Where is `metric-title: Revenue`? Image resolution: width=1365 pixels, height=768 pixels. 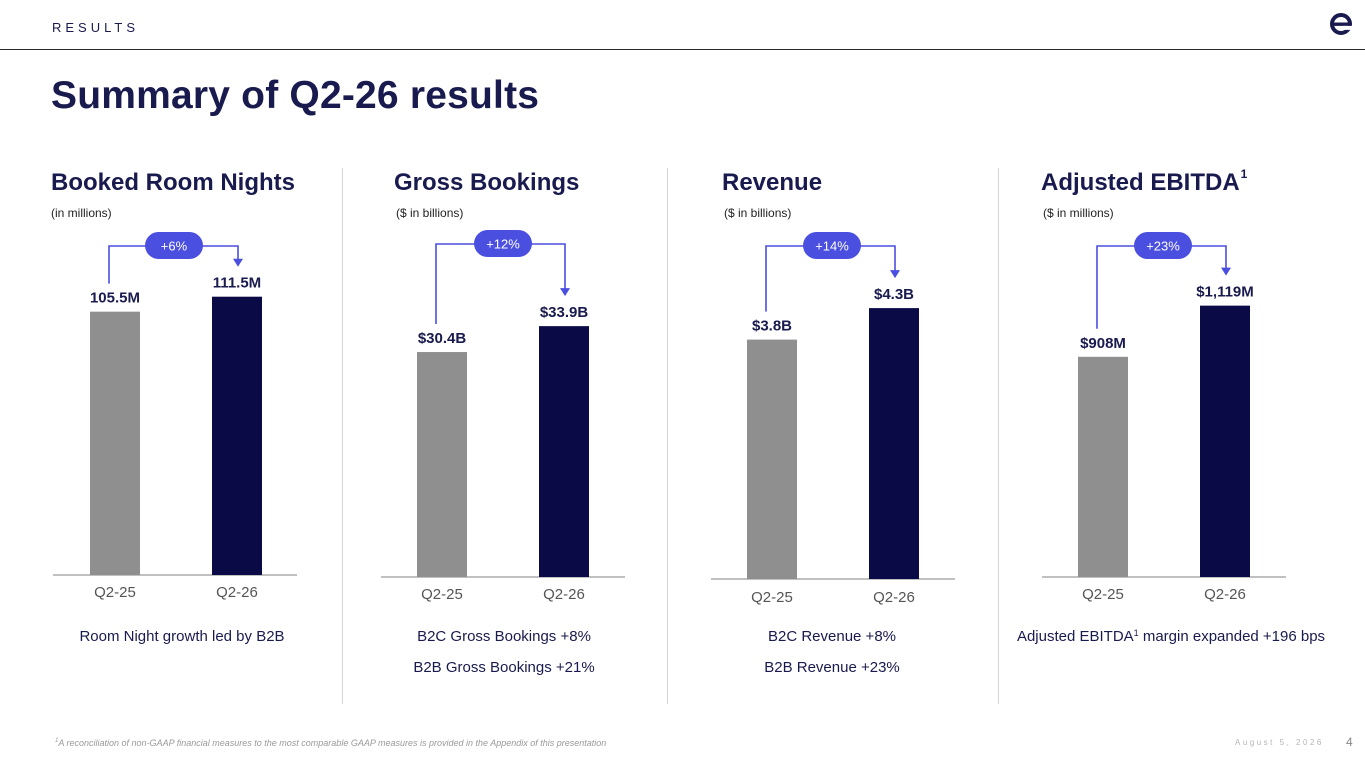
metric-title: Revenue is located at coordinates (772, 182).